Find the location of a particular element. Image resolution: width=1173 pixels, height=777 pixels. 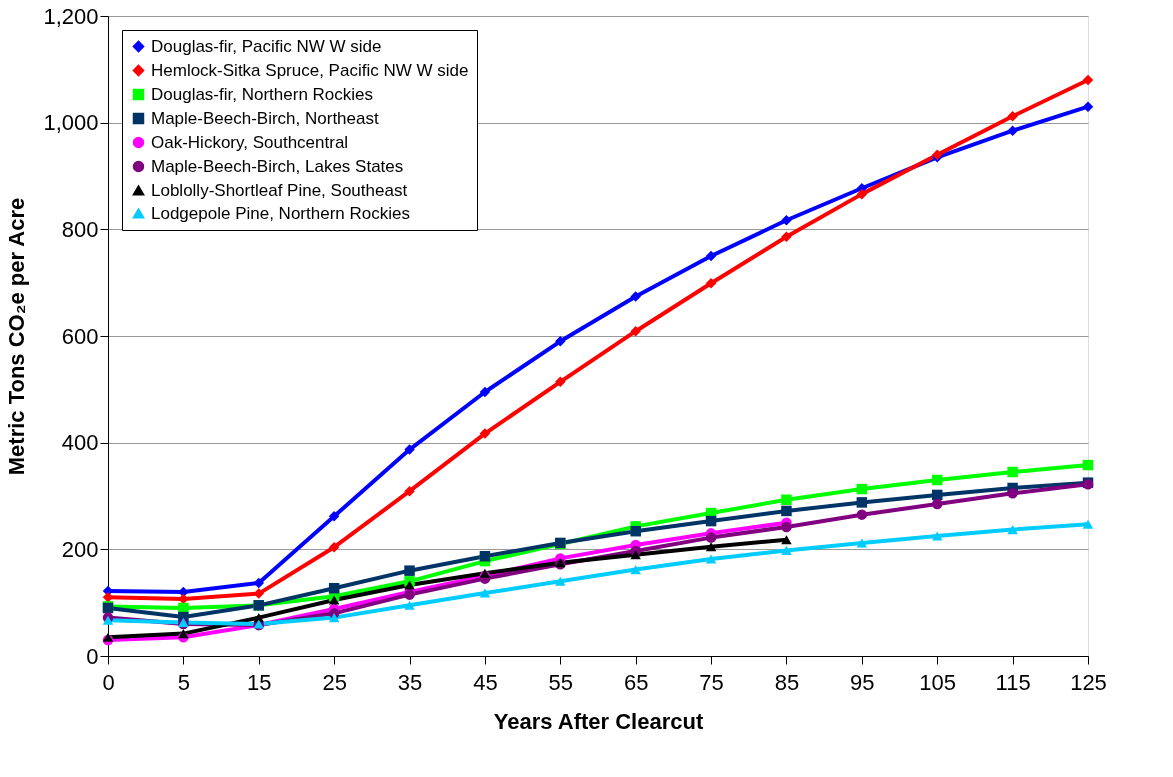

legend-label: Douglas-fir, Pacific NW W side is located at coordinates (266, 46).